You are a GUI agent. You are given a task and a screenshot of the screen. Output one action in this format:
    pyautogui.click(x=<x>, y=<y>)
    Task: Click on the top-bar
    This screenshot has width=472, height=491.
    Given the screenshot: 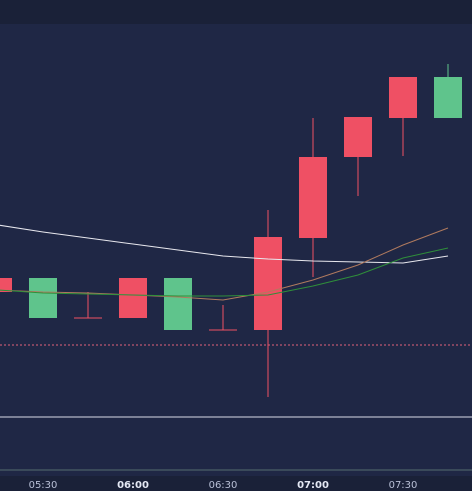 What is the action you would take?
    pyautogui.click(x=236, y=12)
    